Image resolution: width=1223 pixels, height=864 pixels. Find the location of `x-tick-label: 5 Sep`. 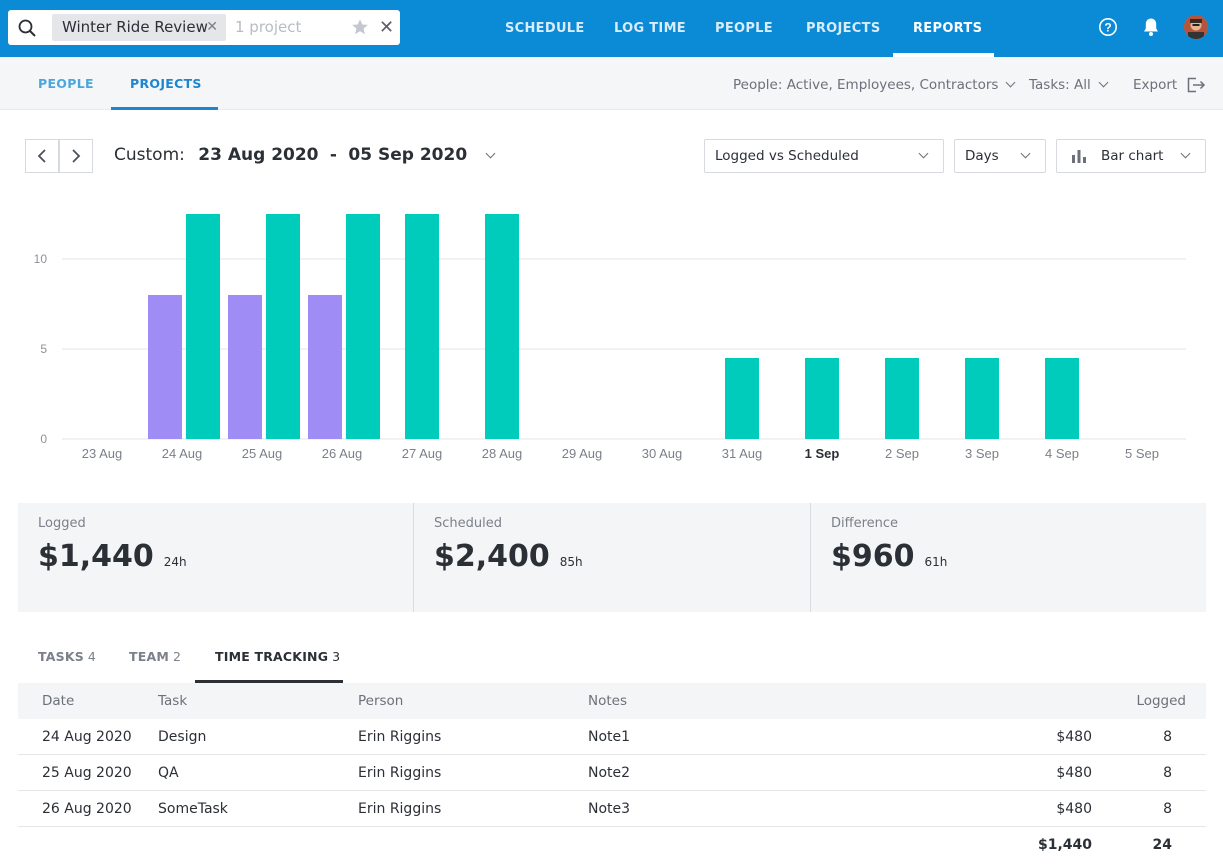

x-tick-label: 5 Sep is located at coordinates (1142, 453).